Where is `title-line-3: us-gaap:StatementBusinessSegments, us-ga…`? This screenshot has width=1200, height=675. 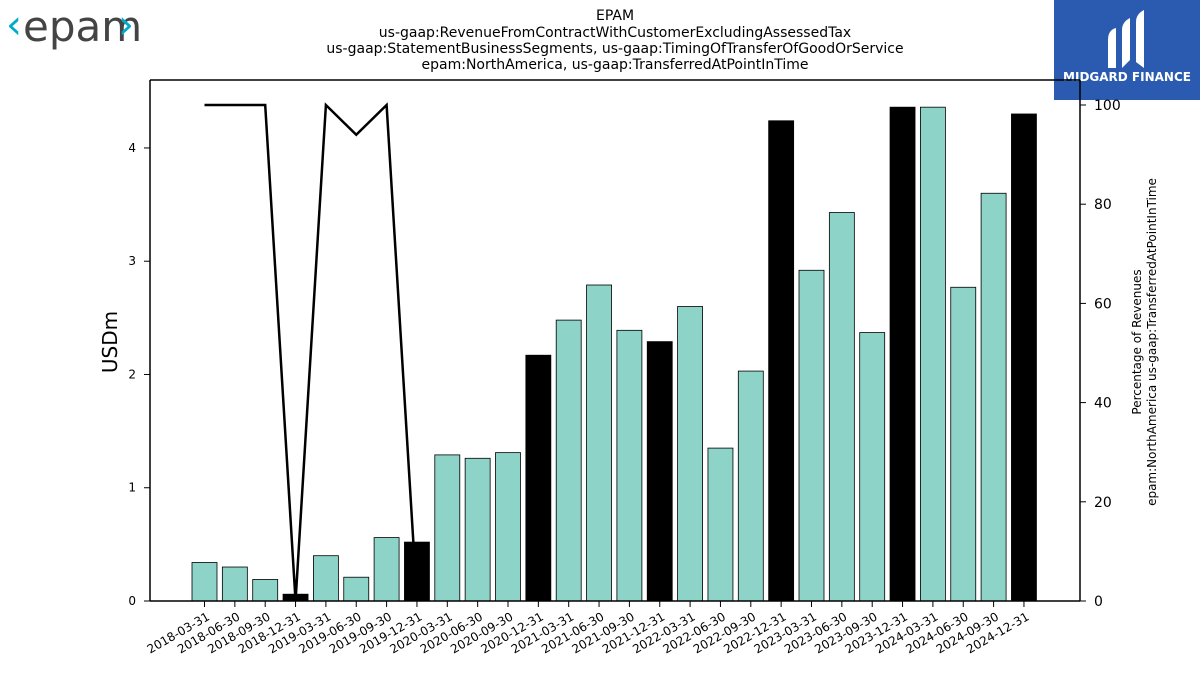 title-line-3: us-gaap:StatementBusinessSegments, us-ga… is located at coordinates (614, 49).